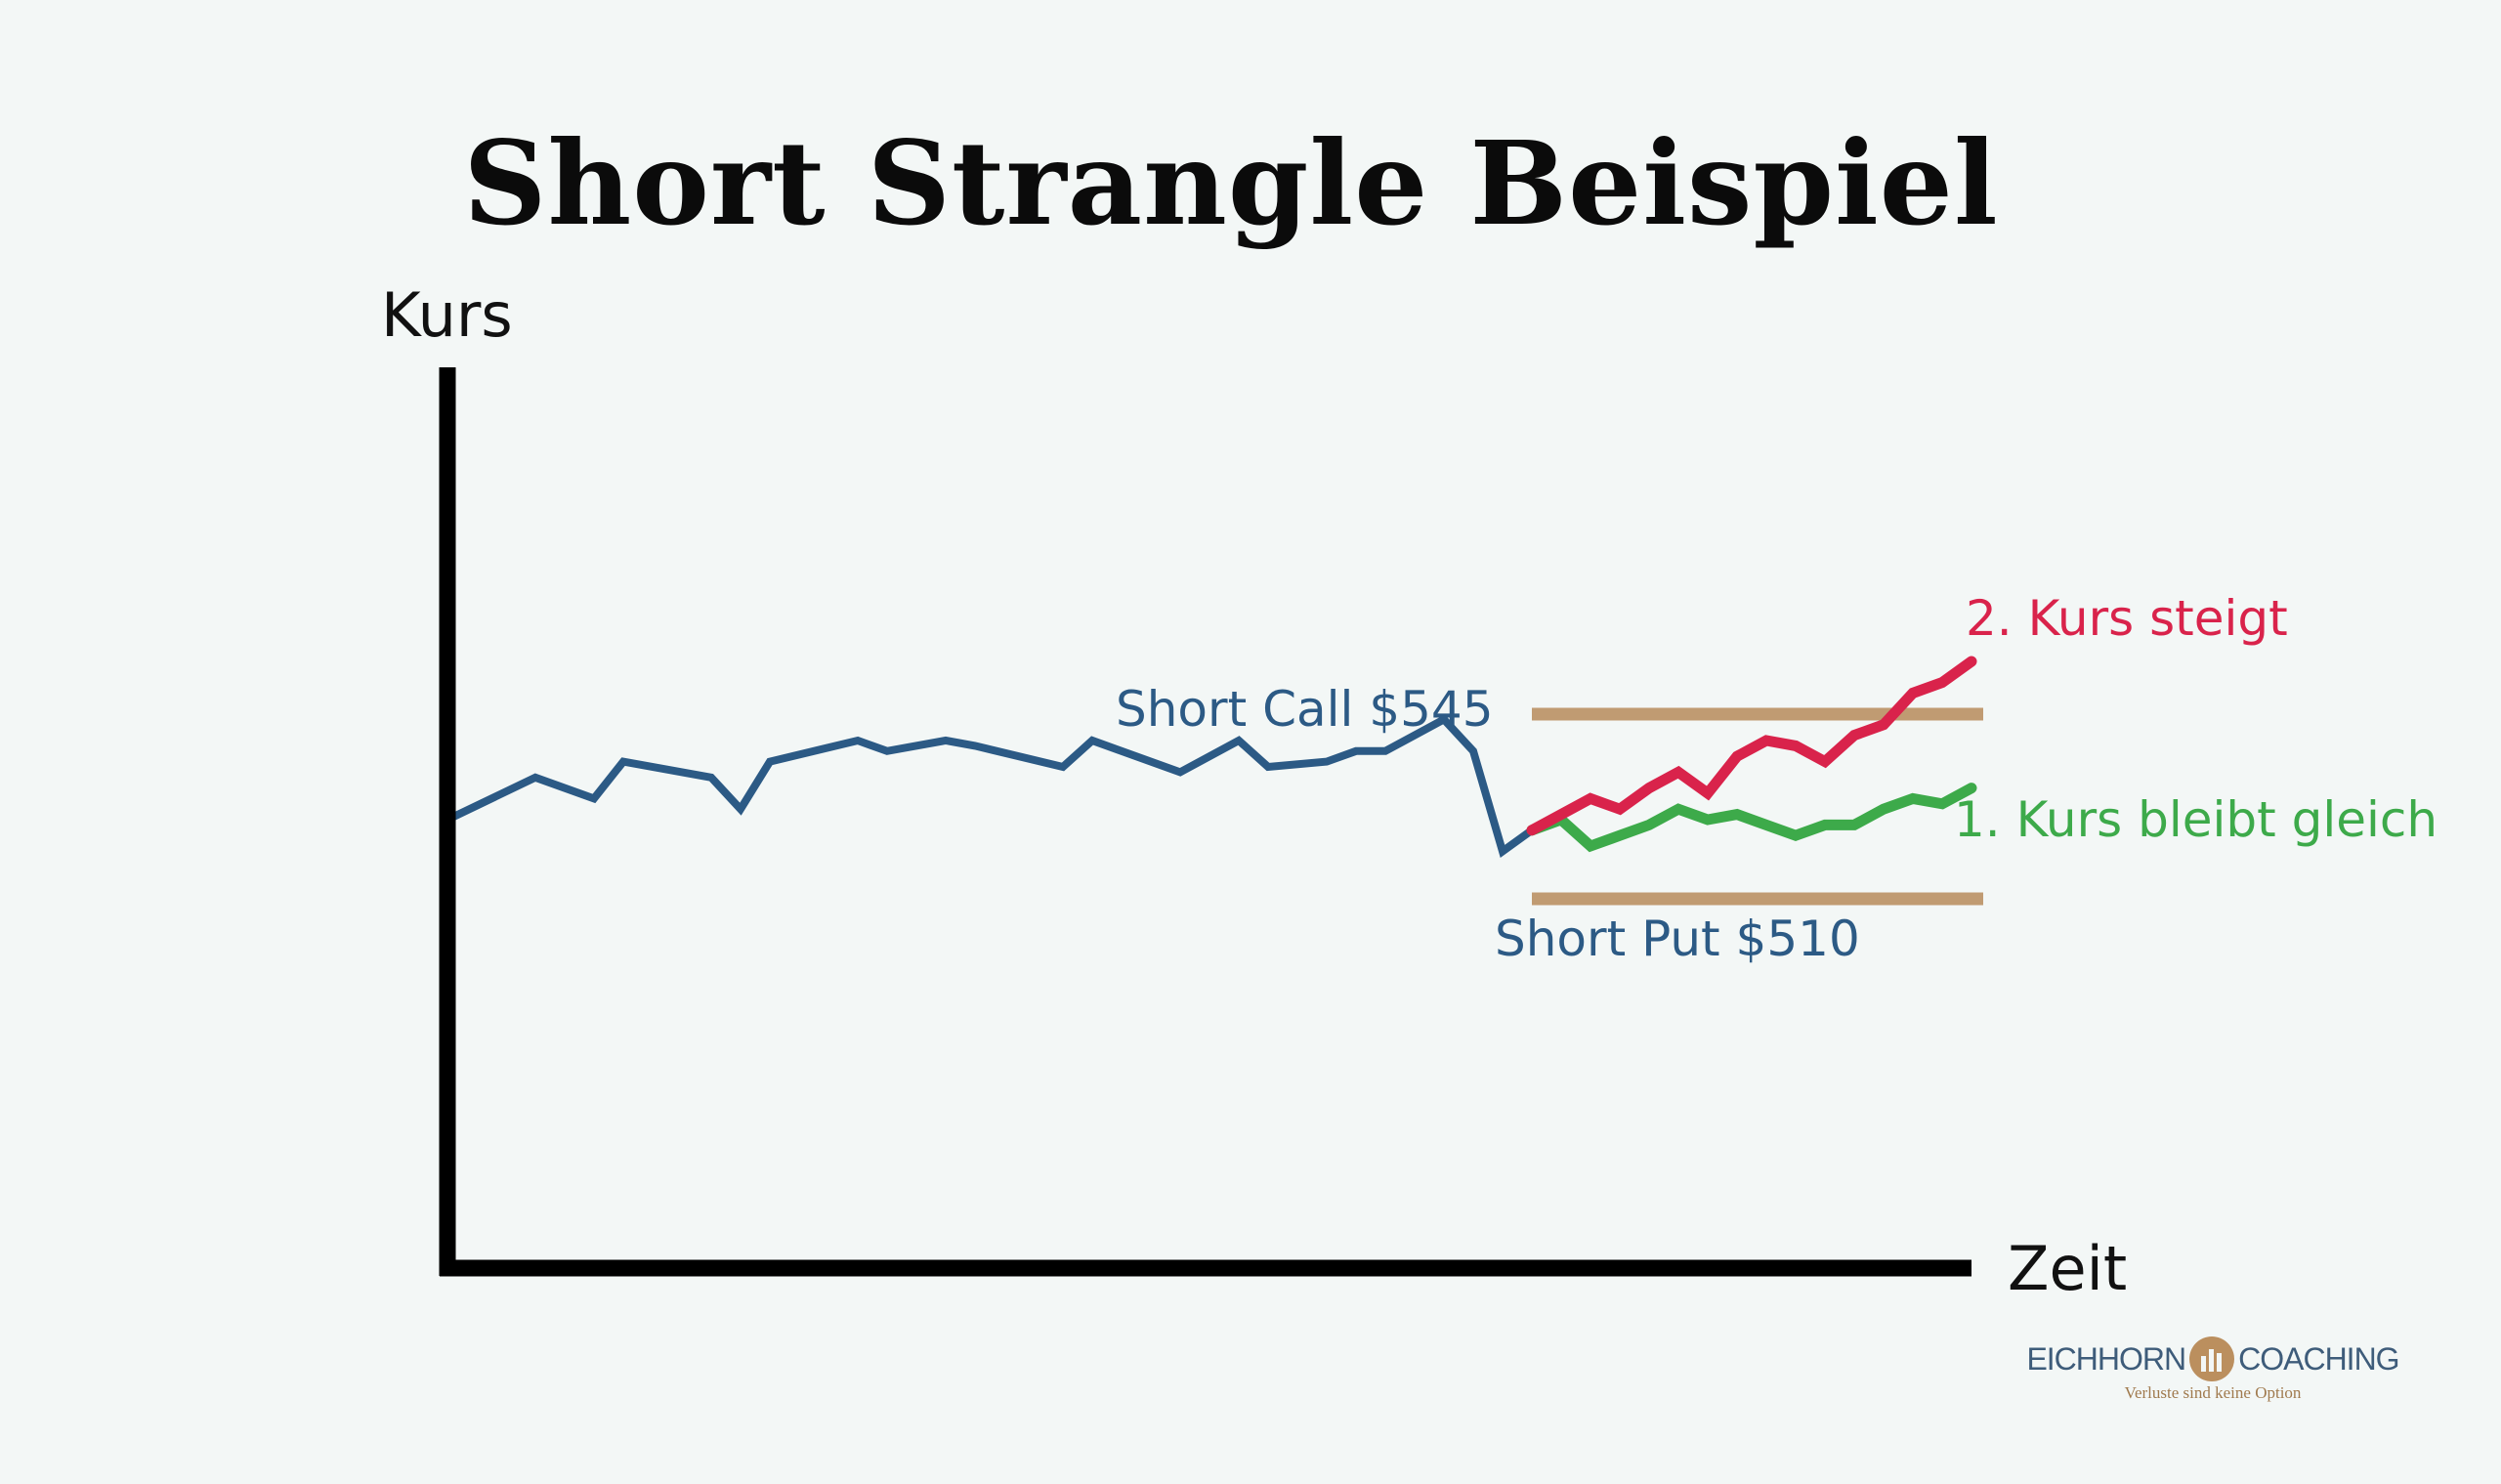 Image resolution: width=2501 pixels, height=1484 pixels. What do you see at coordinates (1751, 818) in the screenshot?
I see `price-unchanged-line` at bounding box center [1751, 818].